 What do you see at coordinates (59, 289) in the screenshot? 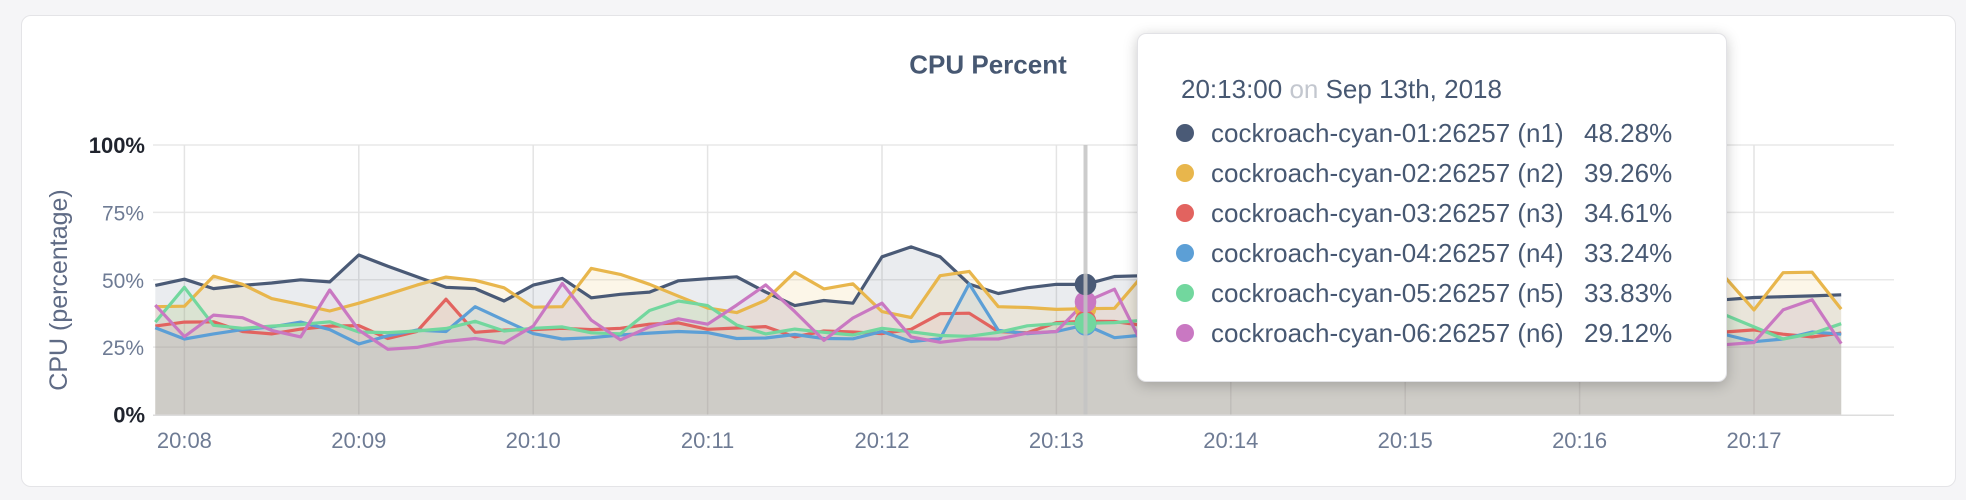
I see `svg-text: CPU (percentage)` at bounding box center [59, 289].